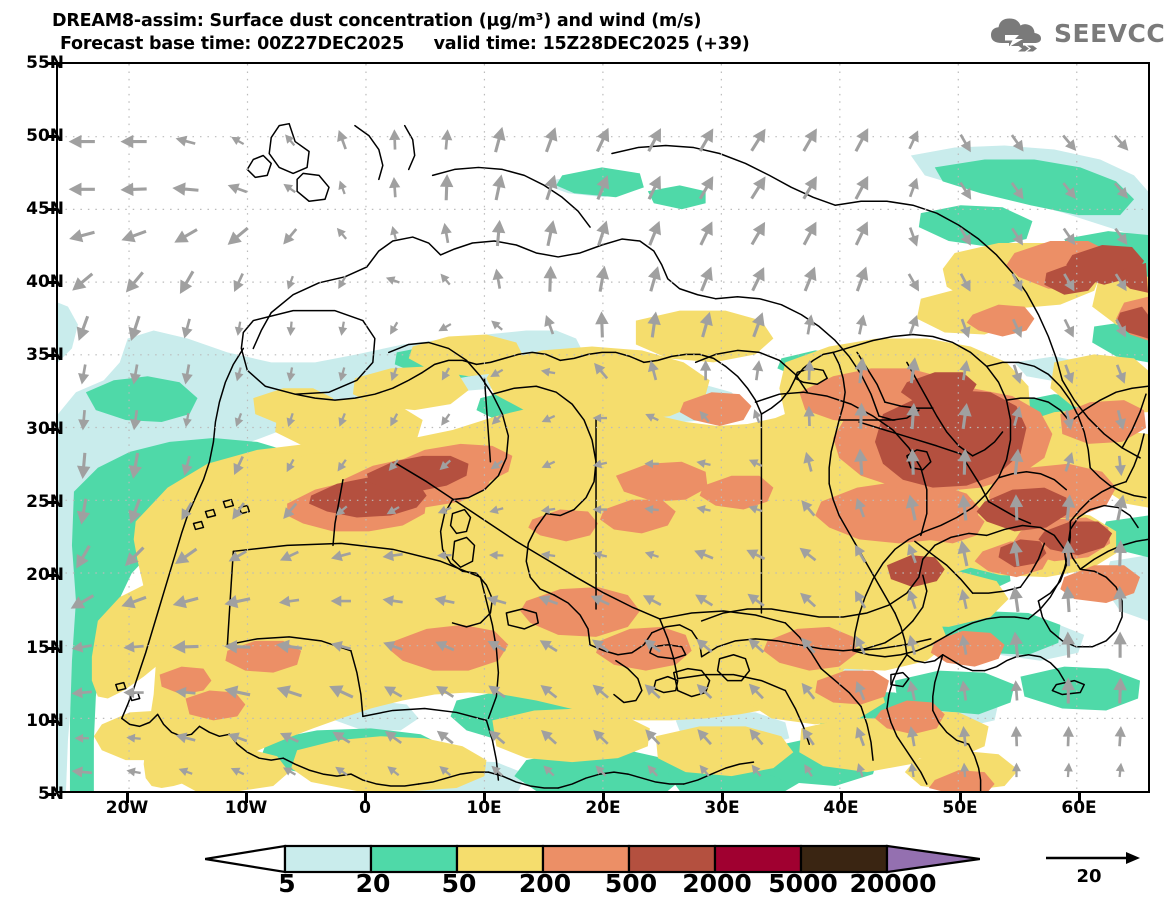  Describe the element at coordinates (373, 883) in the screenshot. I see `colorbar-label-20: 20` at that location.